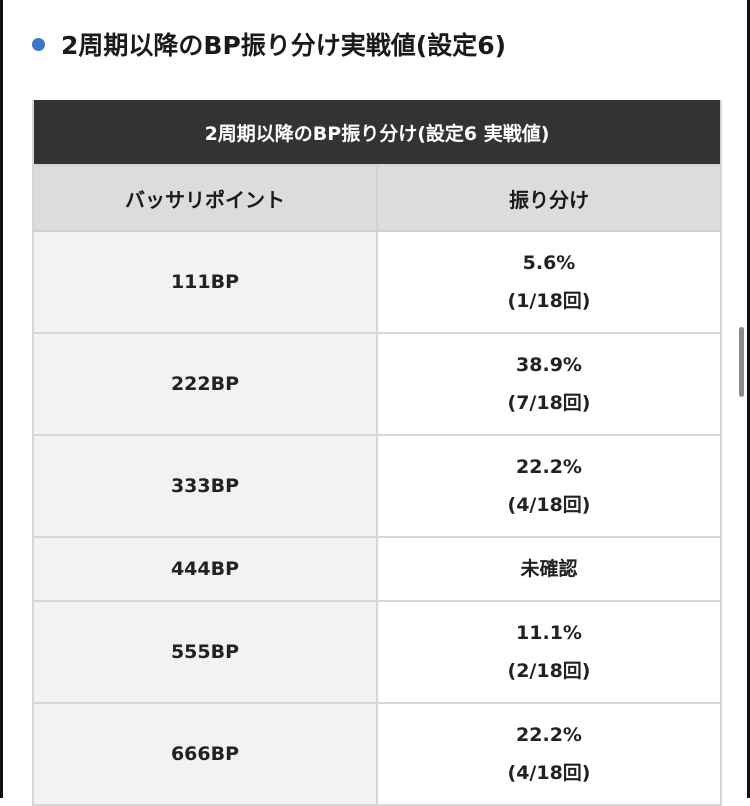 Image resolution: width=750 pixels, height=806 pixels. Describe the element at coordinates (206, 384) in the screenshot. I see `bp-cell: 222BP` at that location.